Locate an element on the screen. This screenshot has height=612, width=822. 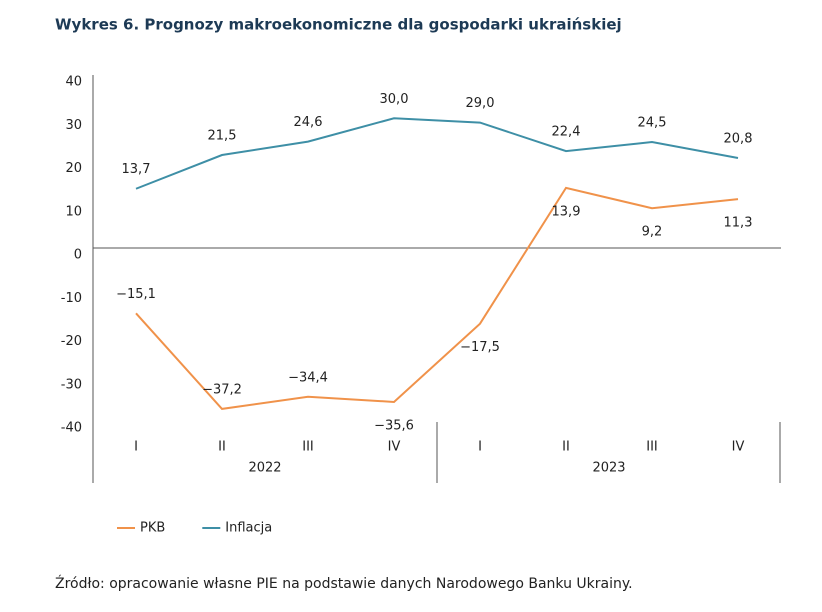
y-tick-label: 0 is located at coordinates (78, 255).